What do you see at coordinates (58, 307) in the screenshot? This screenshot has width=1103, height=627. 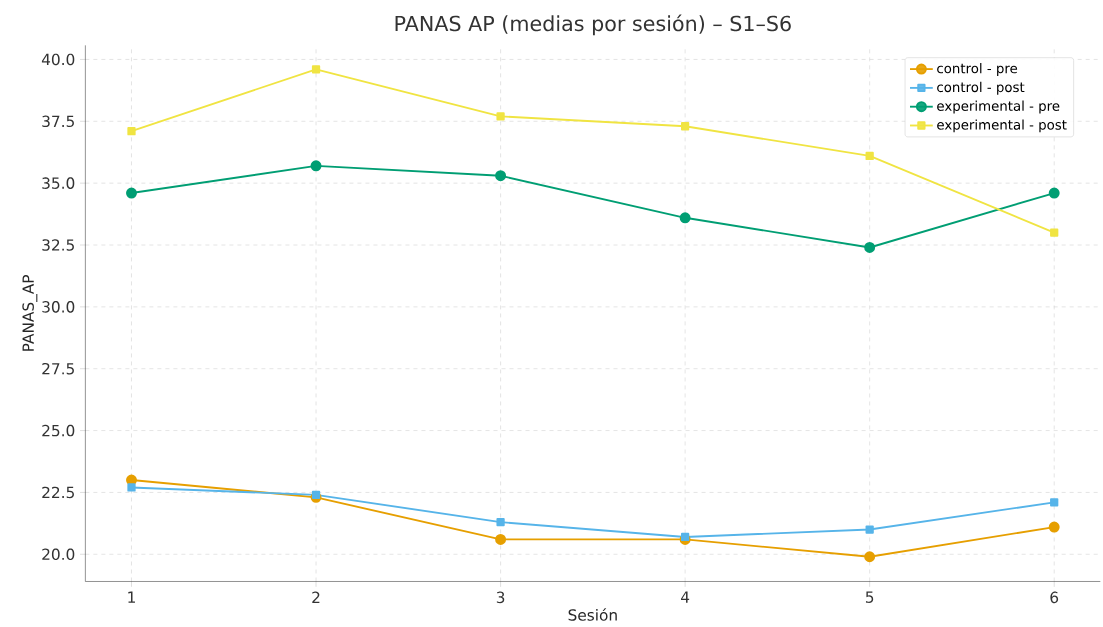 I see `y-tick-label: 30.0` at bounding box center [58, 307].